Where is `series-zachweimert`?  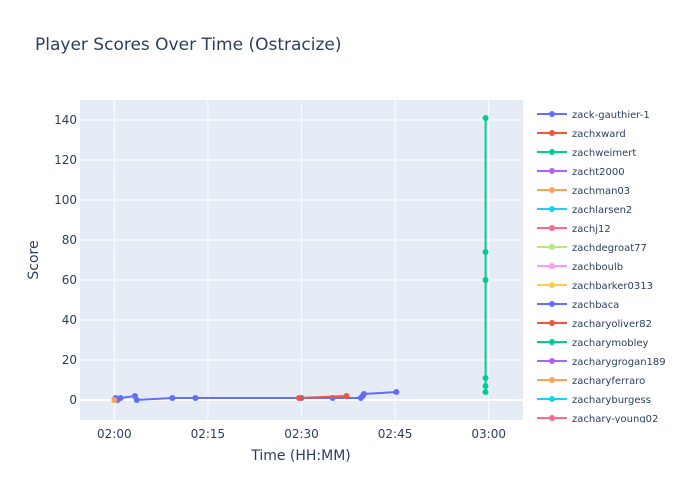 series-zachweimert is located at coordinates (485, 255).